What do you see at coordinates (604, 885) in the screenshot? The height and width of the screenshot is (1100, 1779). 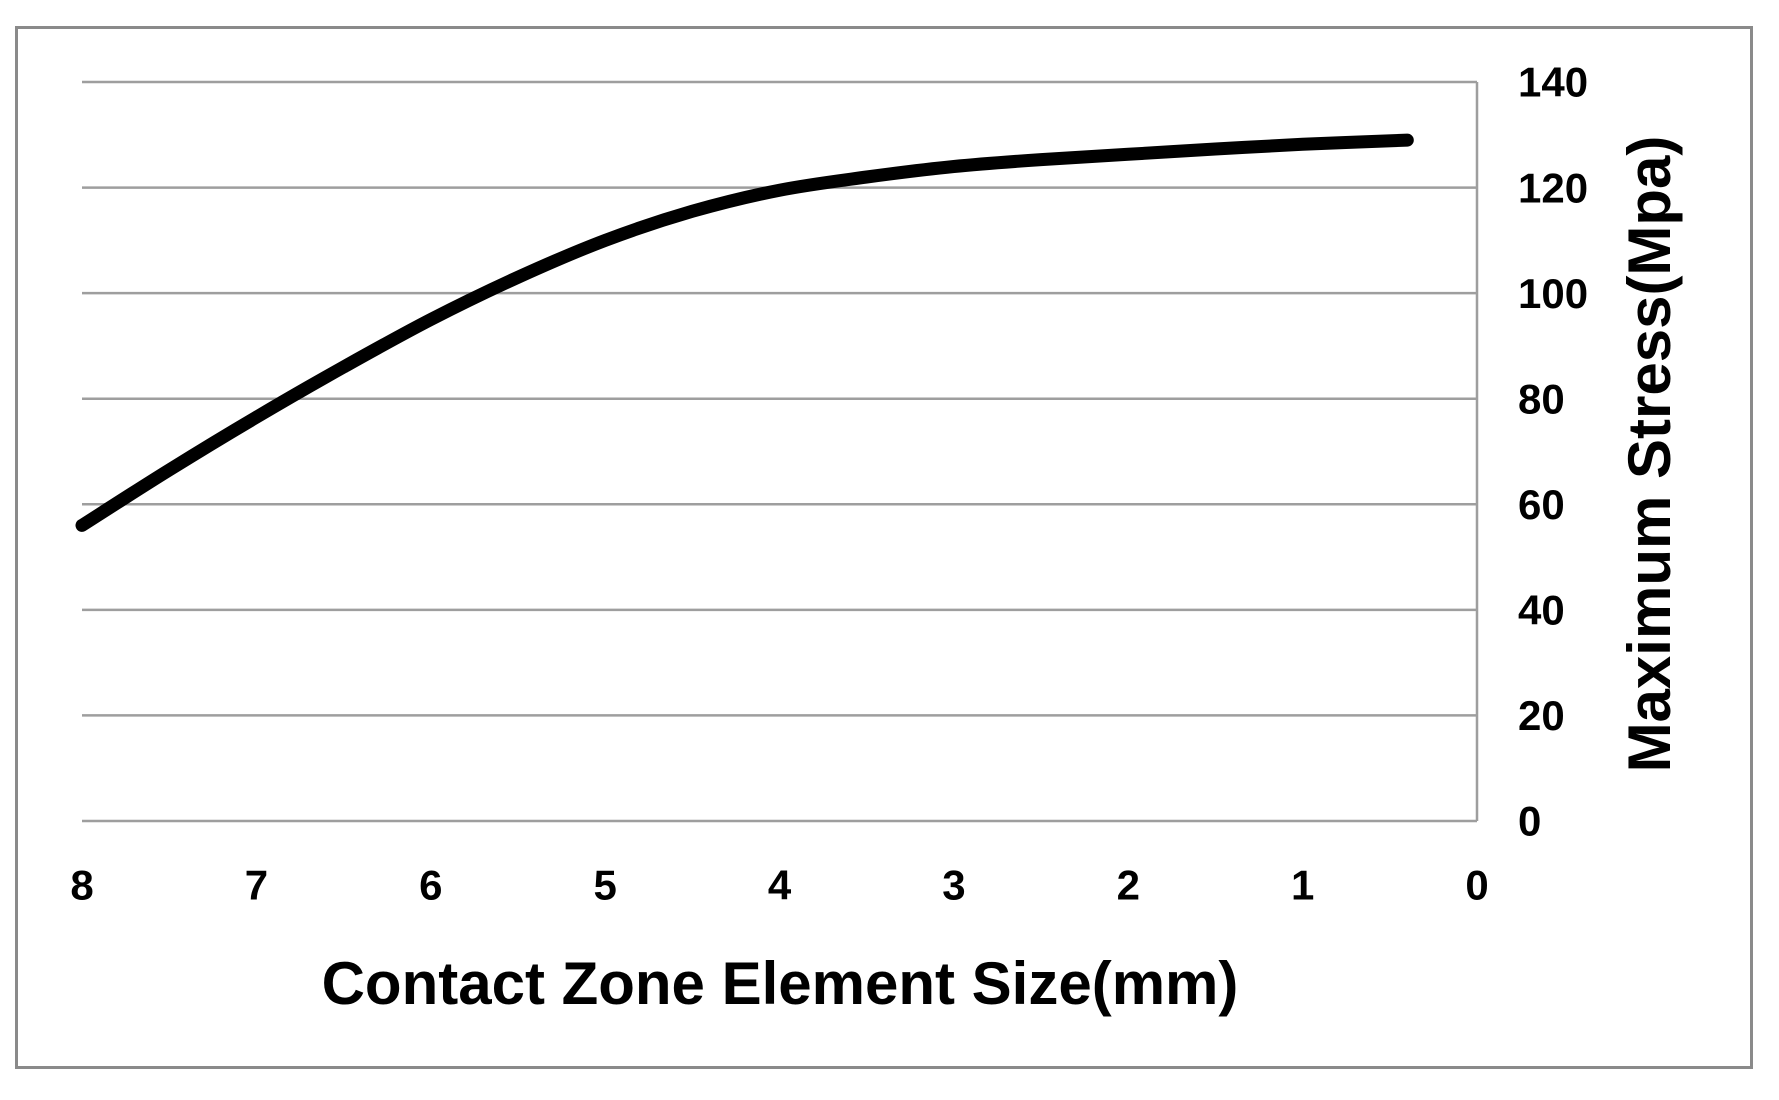 I see `x-tick-label: 5` at bounding box center [604, 885].